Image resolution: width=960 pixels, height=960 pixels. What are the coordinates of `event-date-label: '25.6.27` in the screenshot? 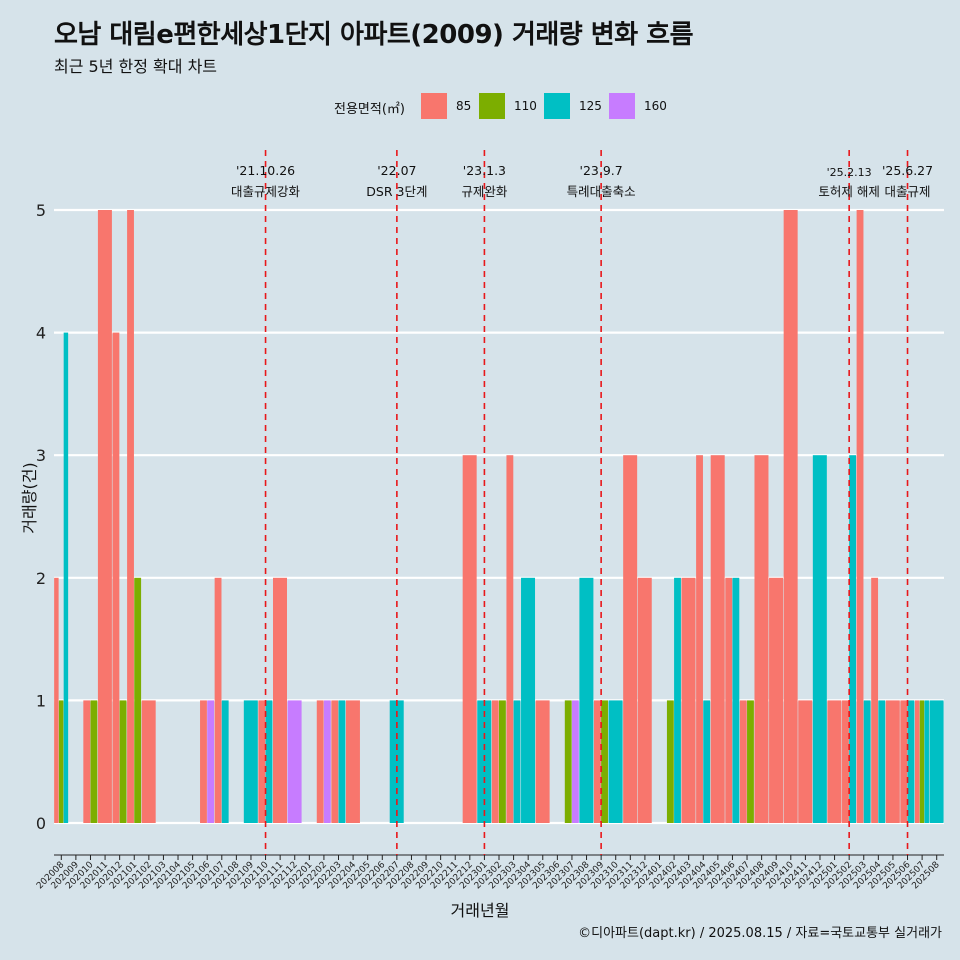 It's located at (907, 170).